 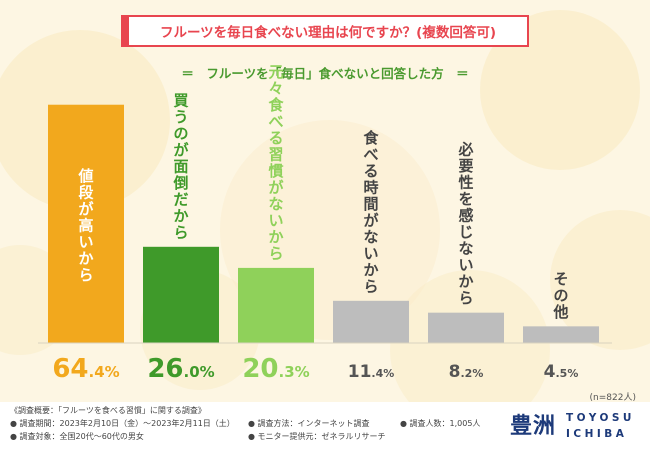 I want to click on value-label-5: 8.2%, so click(x=466, y=372).